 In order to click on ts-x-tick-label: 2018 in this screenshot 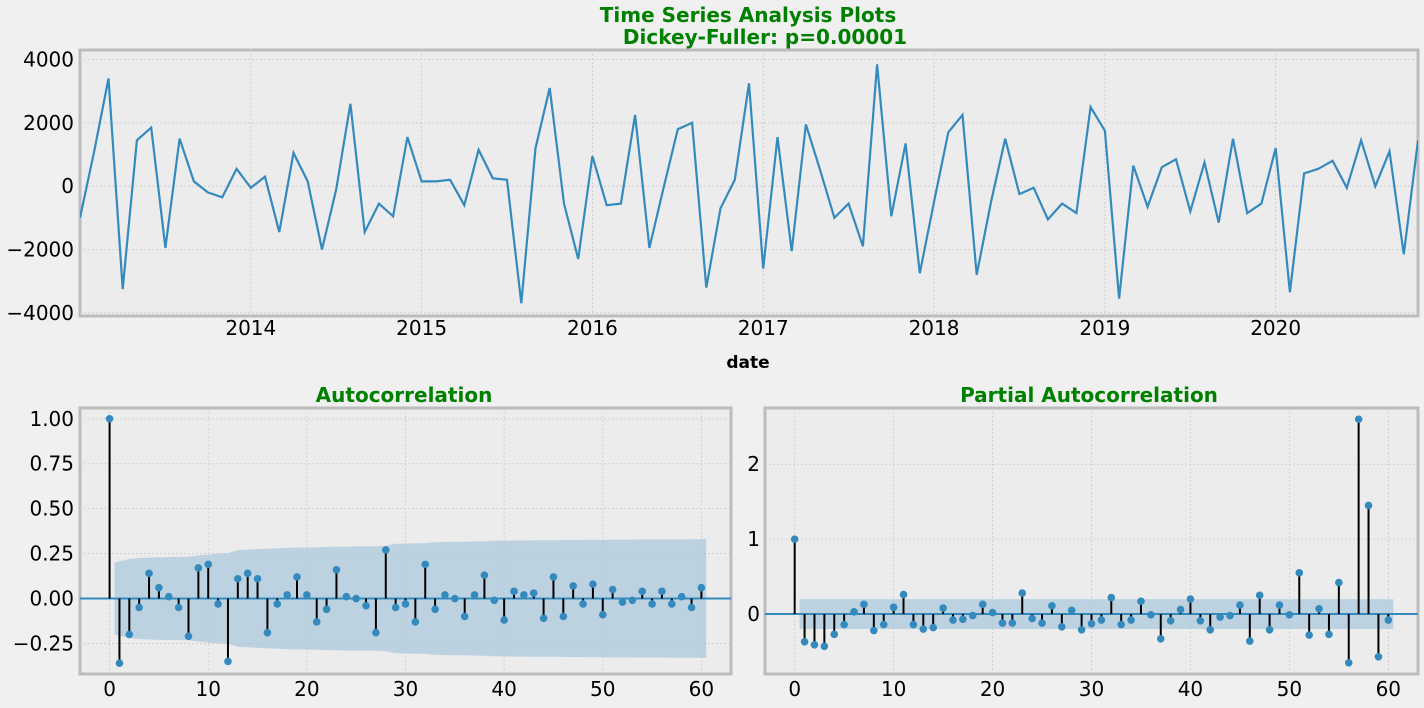, I will do `click(934, 328)`.